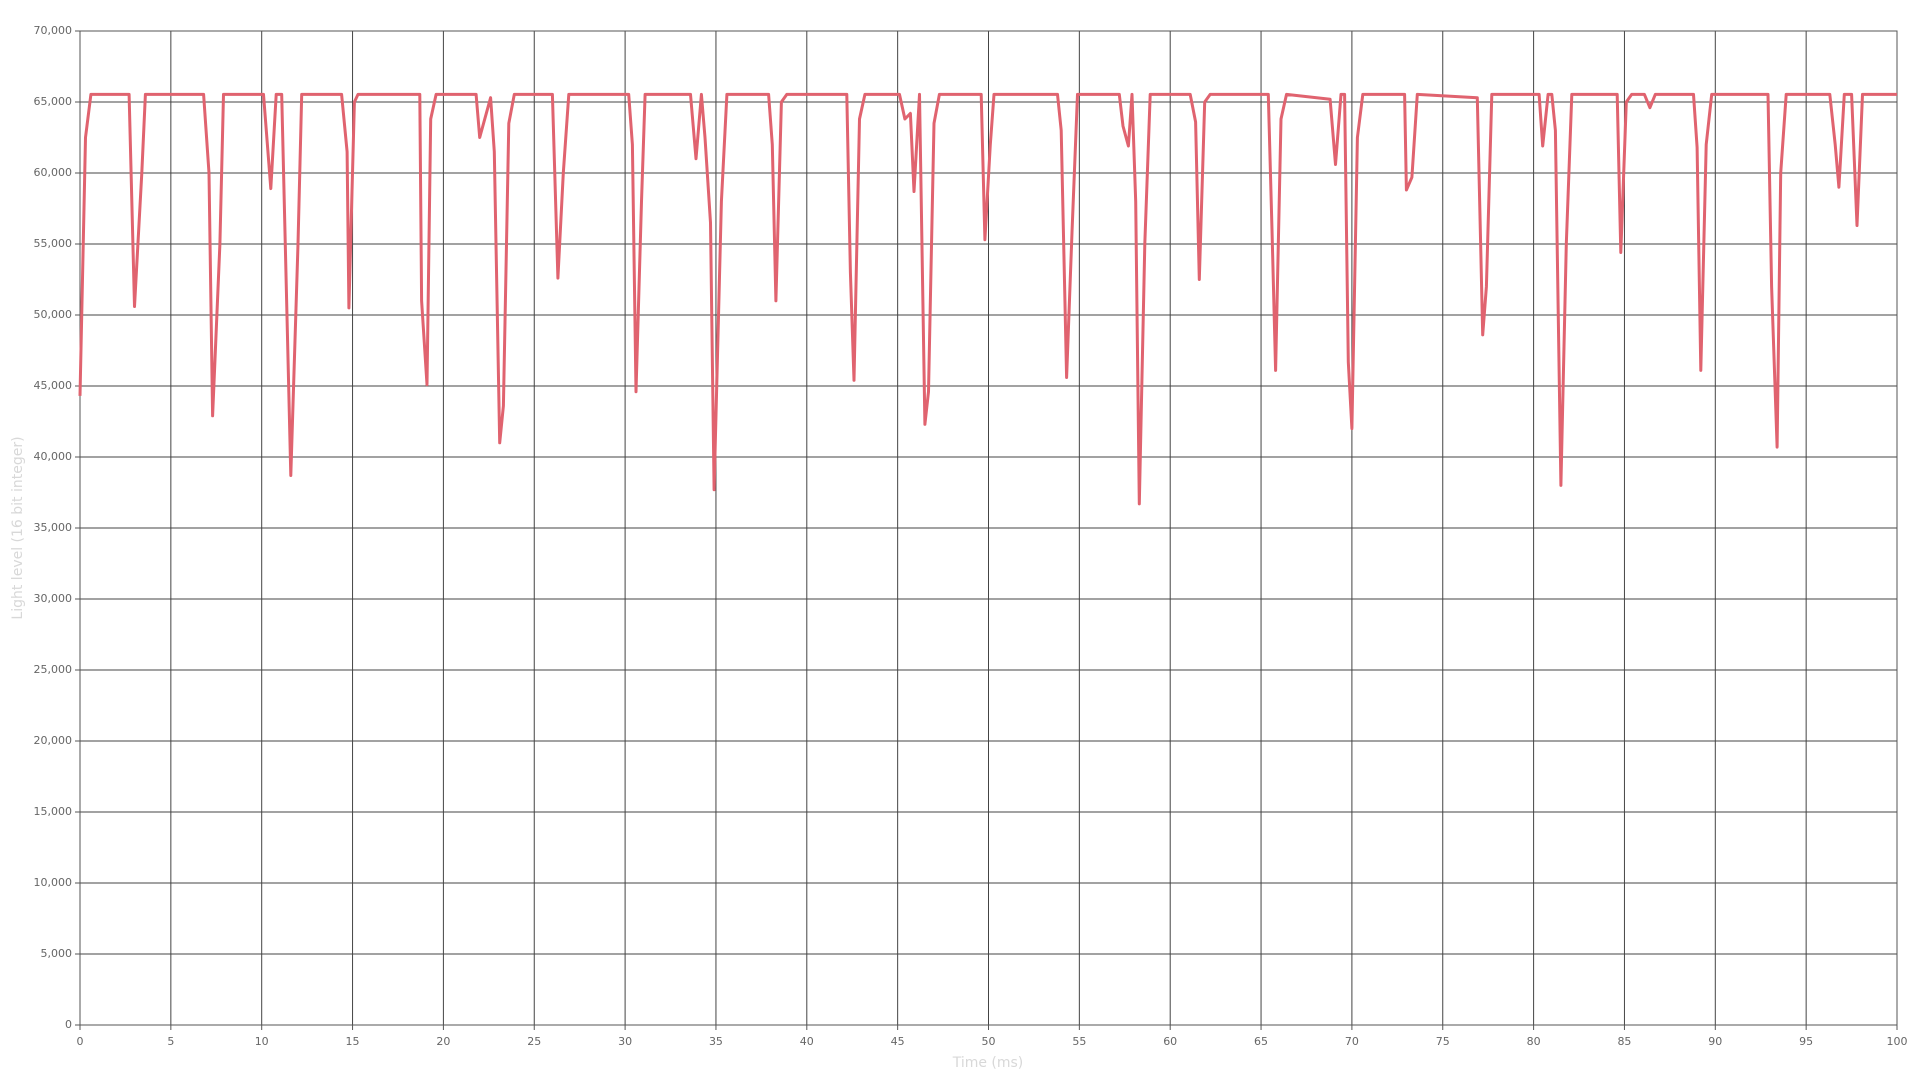 The image size is (1920, 1084). What do you see at coordinates (262, 1041) in the screenshot?
I see `x-tick-label: 10` at bounding box center [262, 1041].